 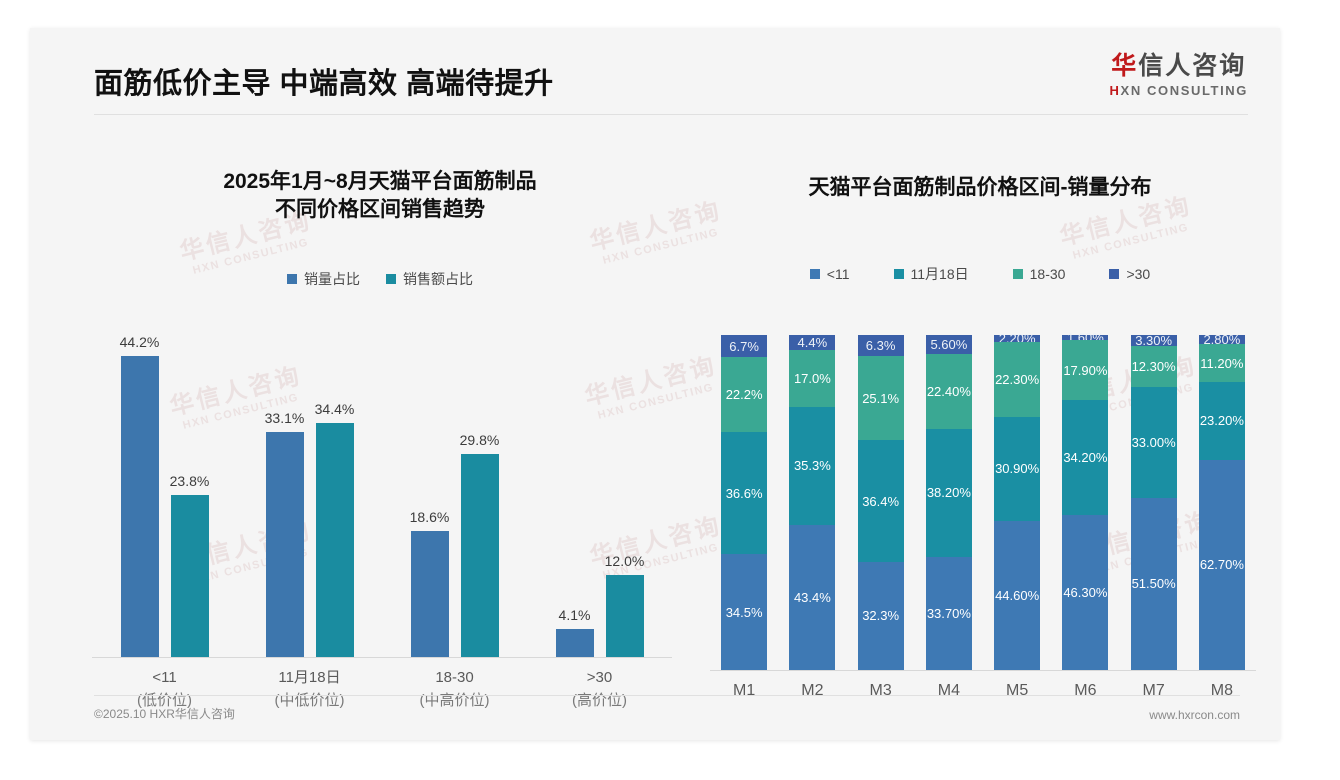 I want to click on stacked-bar: 1.60% 17.90% 34.20% 46.30% M6, so click(x=1085, y=514).